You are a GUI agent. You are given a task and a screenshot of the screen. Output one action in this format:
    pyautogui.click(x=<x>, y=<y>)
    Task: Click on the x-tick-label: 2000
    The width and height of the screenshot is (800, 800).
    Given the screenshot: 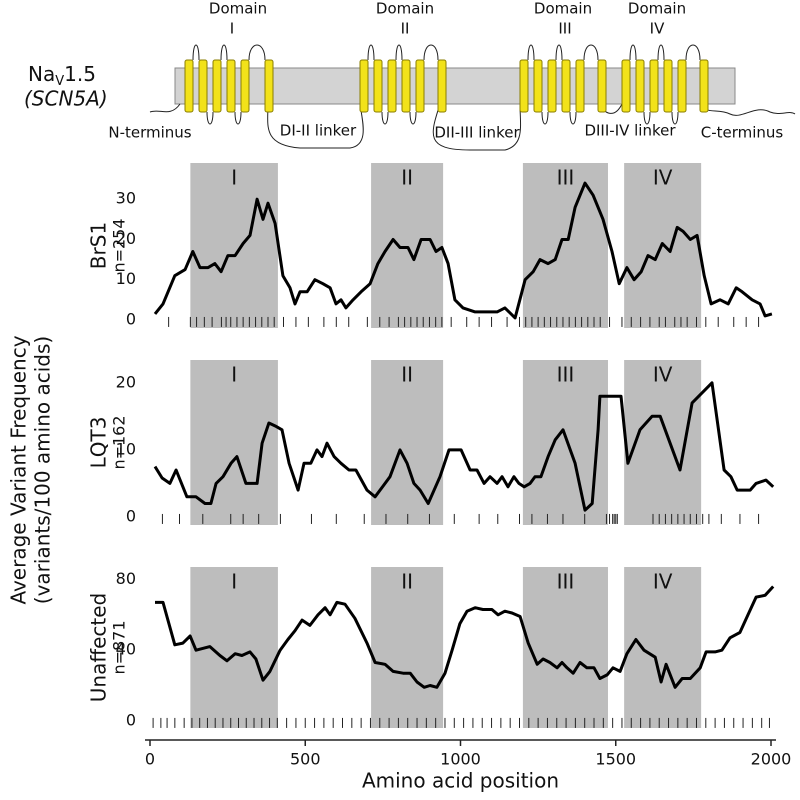 What is the action you would take?
    pyautogui.click(x=771, y=759)
    